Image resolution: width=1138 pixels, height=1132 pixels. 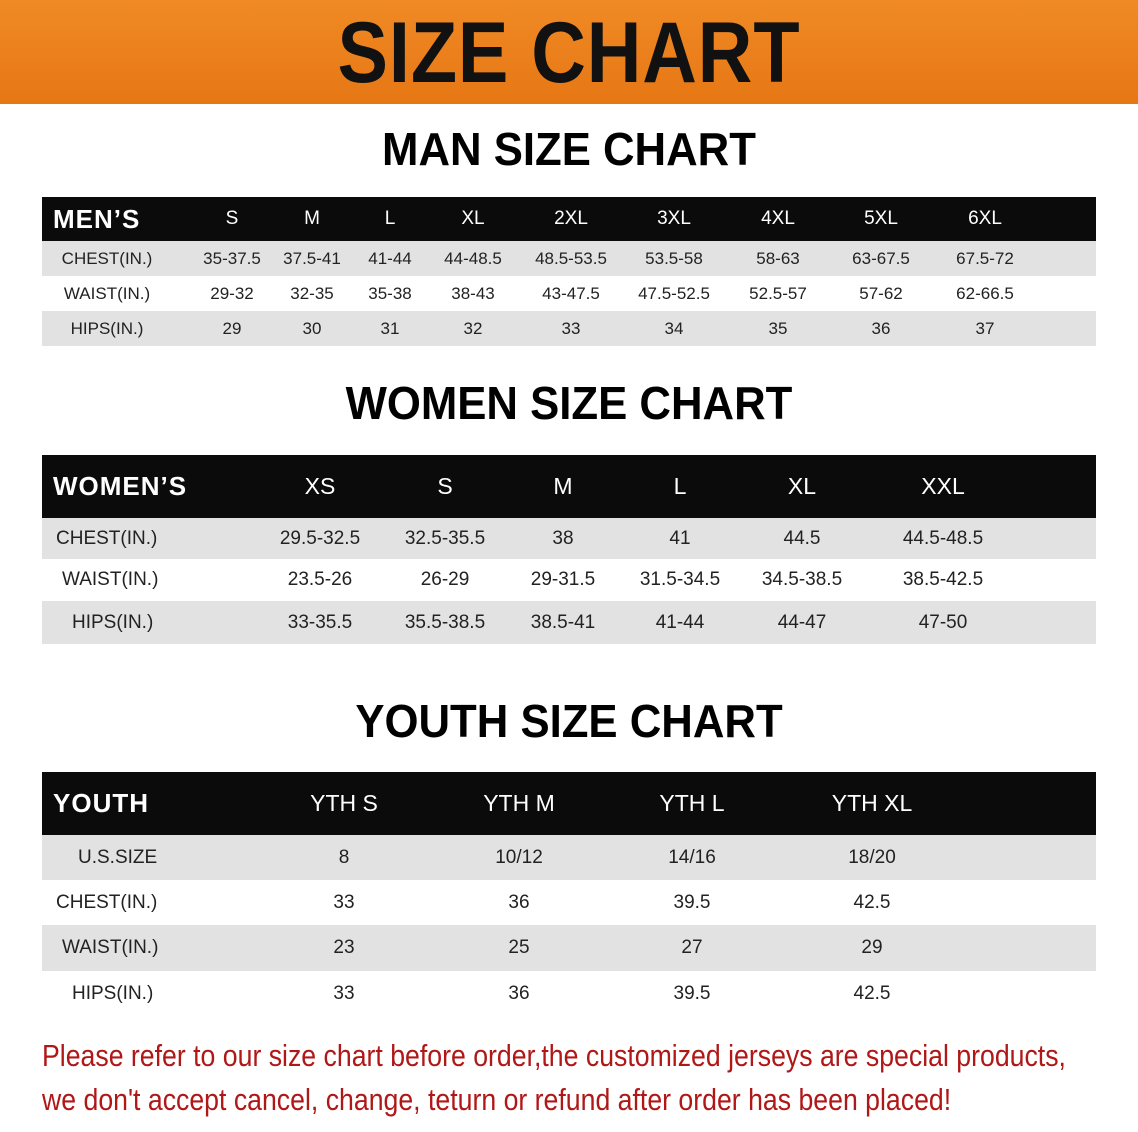 What do you see at coordinates (569, 902) in the screenshot?
I see `table-row: CHEST(IN.) 33 36 39.5 42.5` at bounding box center [569, 902].